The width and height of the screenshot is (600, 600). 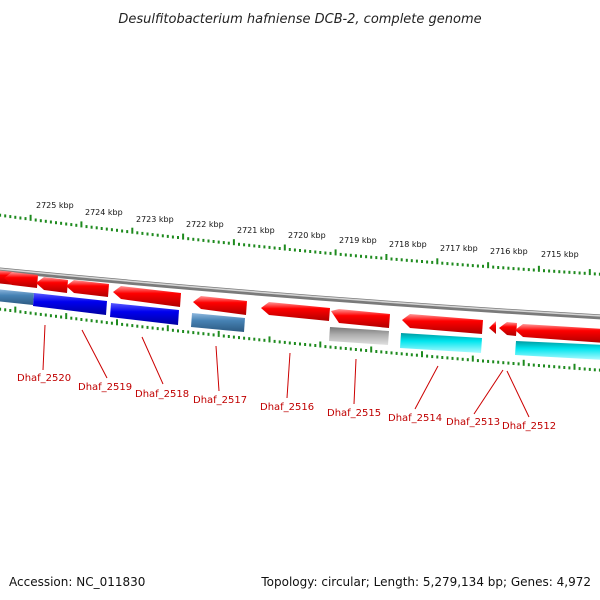 What do you see at coordinates (509, 251) in the screenshot?
I see `kbp-label-2716: 2716 kbp` at bounding box center [509, 251].